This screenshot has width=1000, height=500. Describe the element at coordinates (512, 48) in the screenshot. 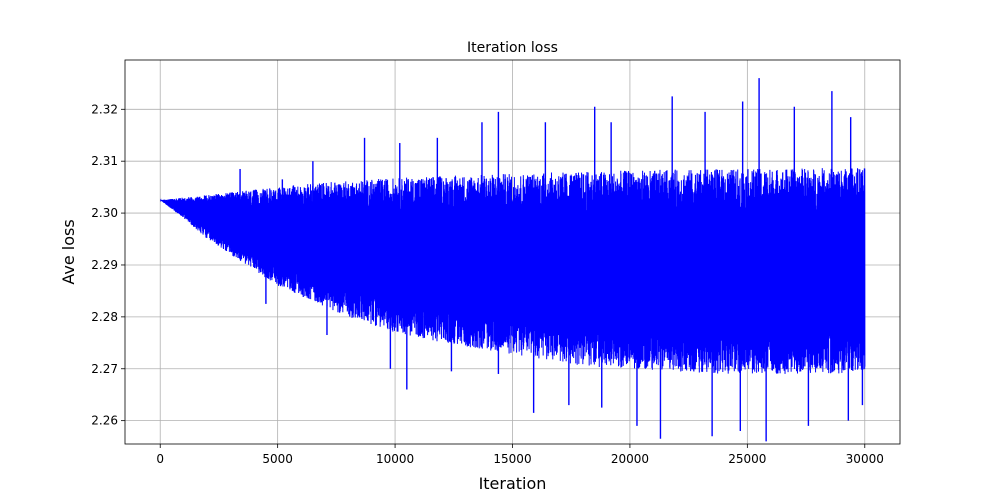

I see `chart-title: Iteration loss` at that location.